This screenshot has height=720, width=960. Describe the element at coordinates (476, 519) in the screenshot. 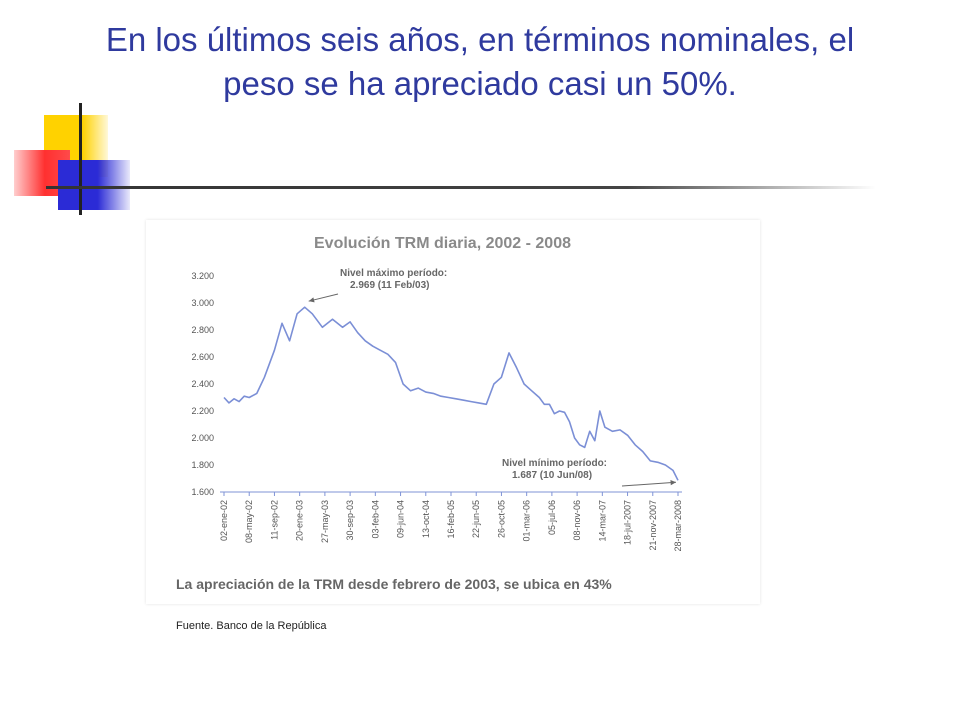

I see `x-tick-label: 22-jun-05` at that location.